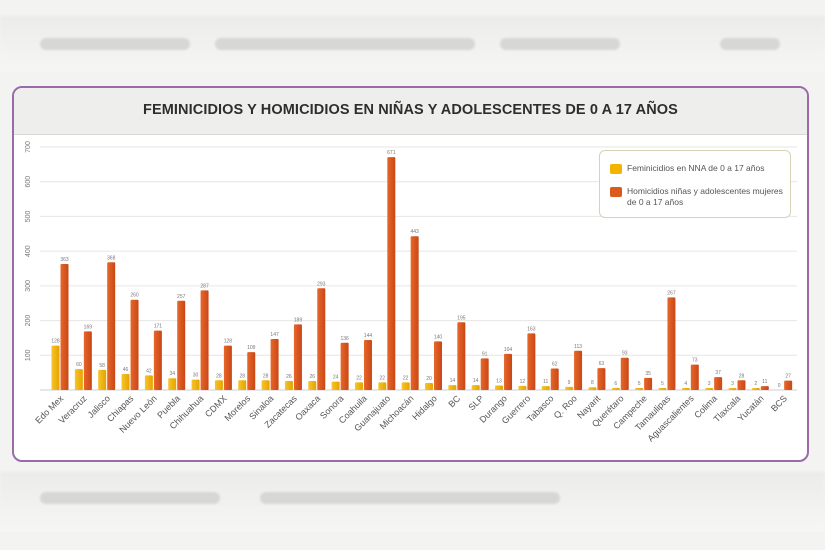 The height and width of the screenshot is (550, 825). I want to click on data-label-homicidios: 195, so click(461, 318).